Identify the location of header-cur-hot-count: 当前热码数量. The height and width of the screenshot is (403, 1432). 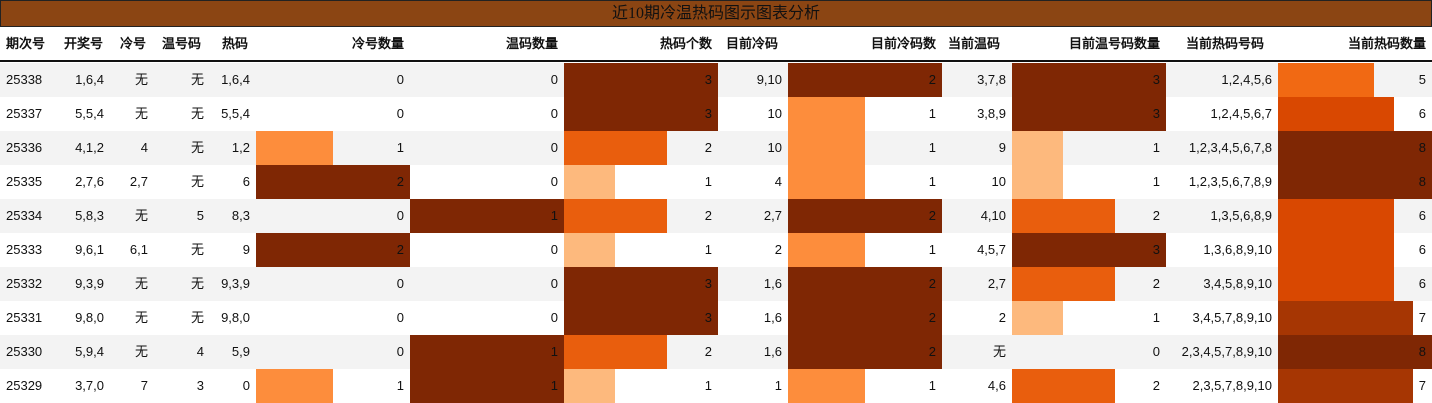
(1386, 44).